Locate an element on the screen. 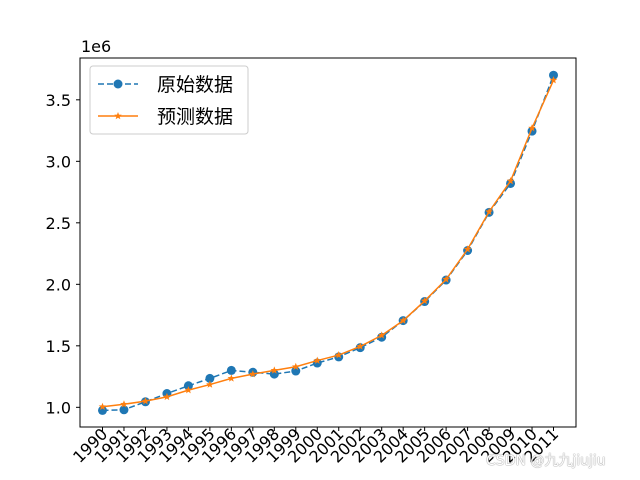 This screenshot has width=640, height=480. y-tick-label: 1.5 is located at coordinates (58, 346).